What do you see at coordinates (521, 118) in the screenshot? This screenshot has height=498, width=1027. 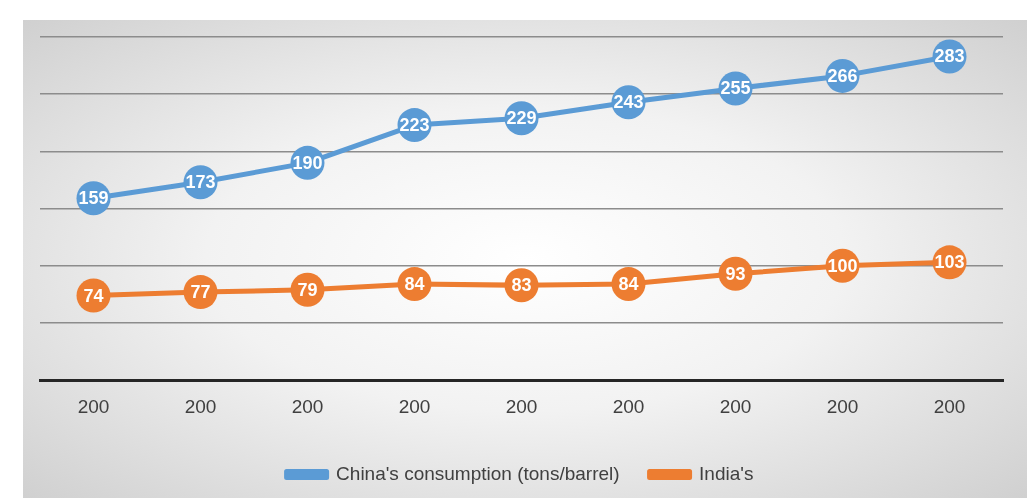 I see `data-label: 229` at bounding box center [521, 118].